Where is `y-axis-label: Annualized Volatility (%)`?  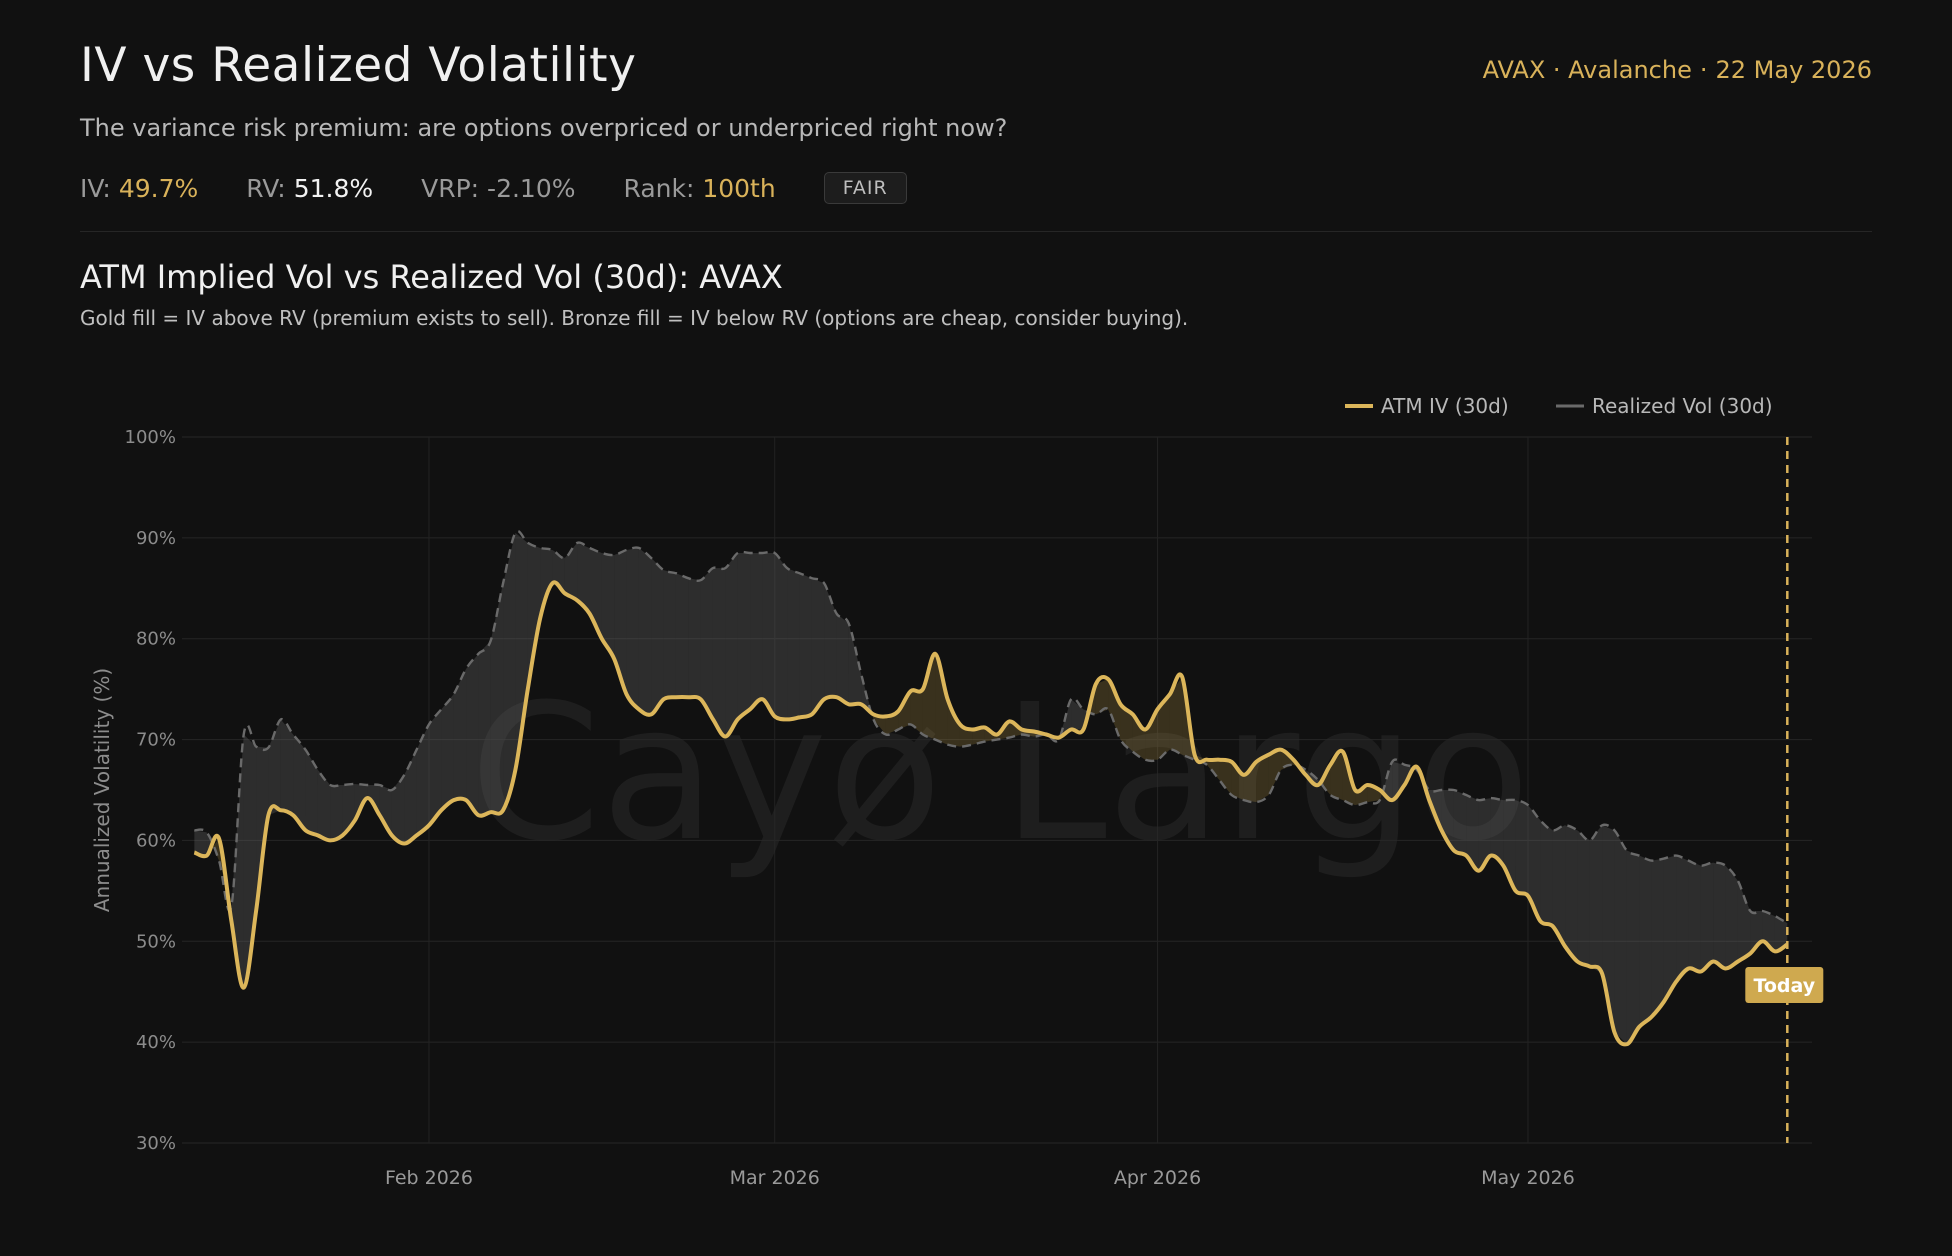 y-axis-label: Annualized Volatility (%) is located at coordinates (102, 790).